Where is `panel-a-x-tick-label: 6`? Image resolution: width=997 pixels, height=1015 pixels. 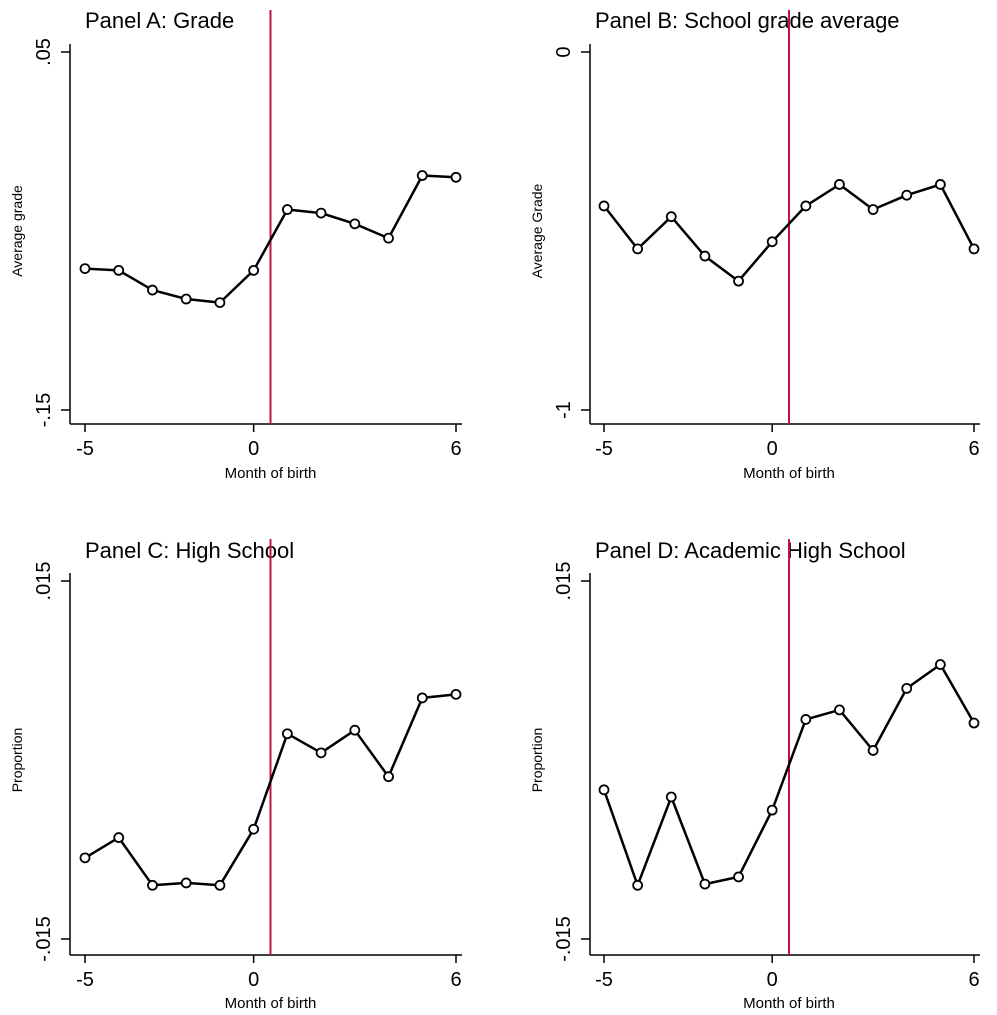
panel-a-x-tick-label: 6 is located at coordinates (455, 449).